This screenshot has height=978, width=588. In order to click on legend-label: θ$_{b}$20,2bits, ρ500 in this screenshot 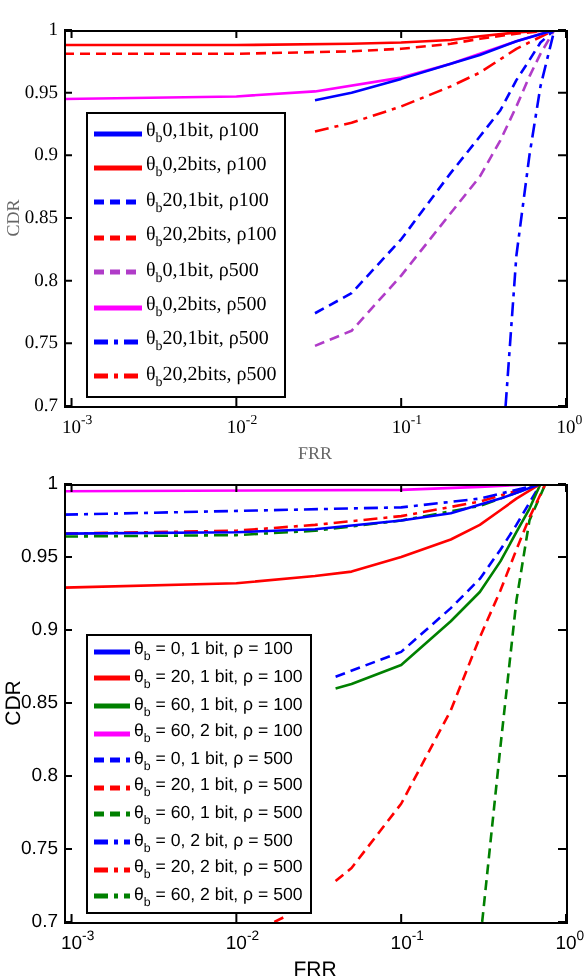, I will do `click(211, 376)`.